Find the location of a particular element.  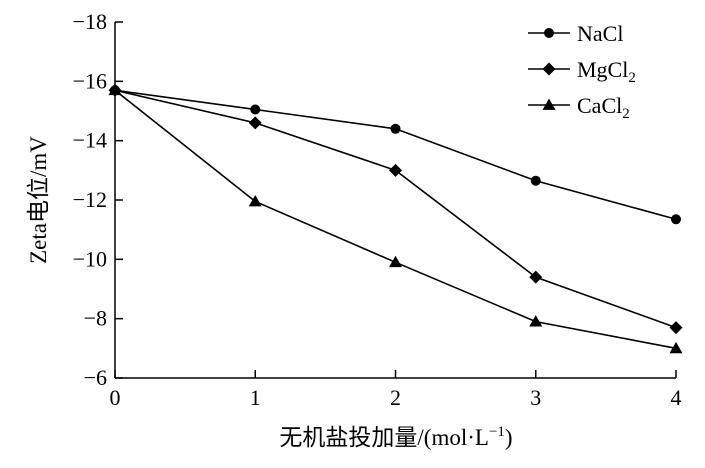

x-axis-label: 无机盐投加量/(mol·L−1) is located at coordinates (395, 437).